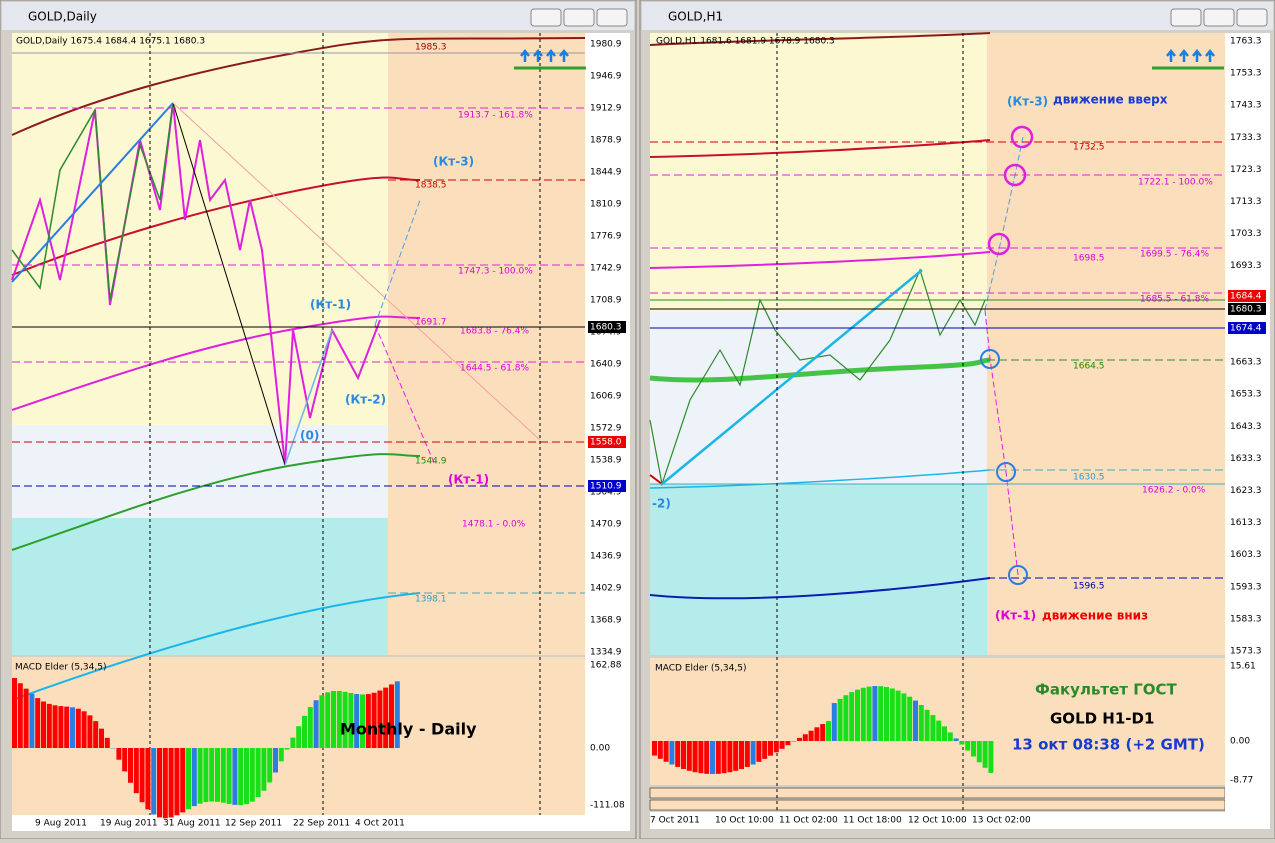 This screenshot has height=843, width=1275. I want to click on price-marker-label: 1510.9, so click(606, 487).